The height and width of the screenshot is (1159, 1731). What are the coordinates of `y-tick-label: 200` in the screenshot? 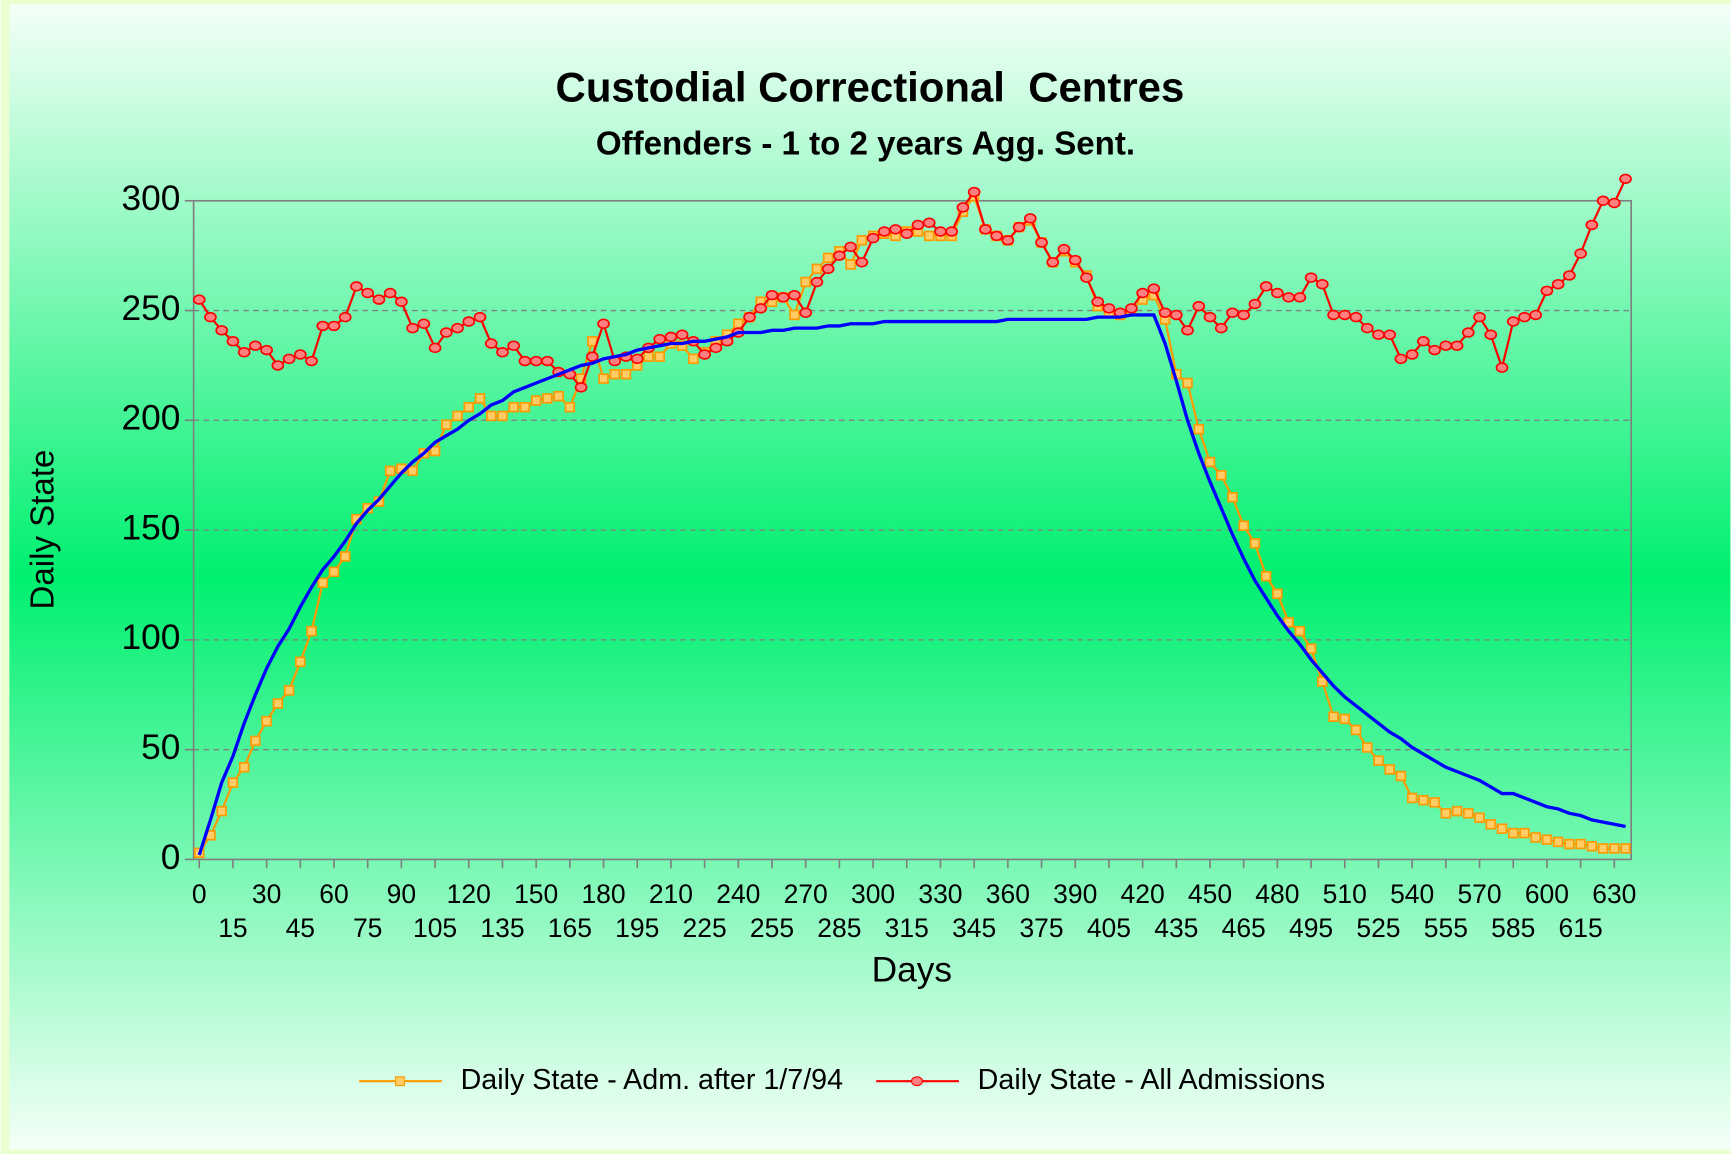 It's located at (150, 418).